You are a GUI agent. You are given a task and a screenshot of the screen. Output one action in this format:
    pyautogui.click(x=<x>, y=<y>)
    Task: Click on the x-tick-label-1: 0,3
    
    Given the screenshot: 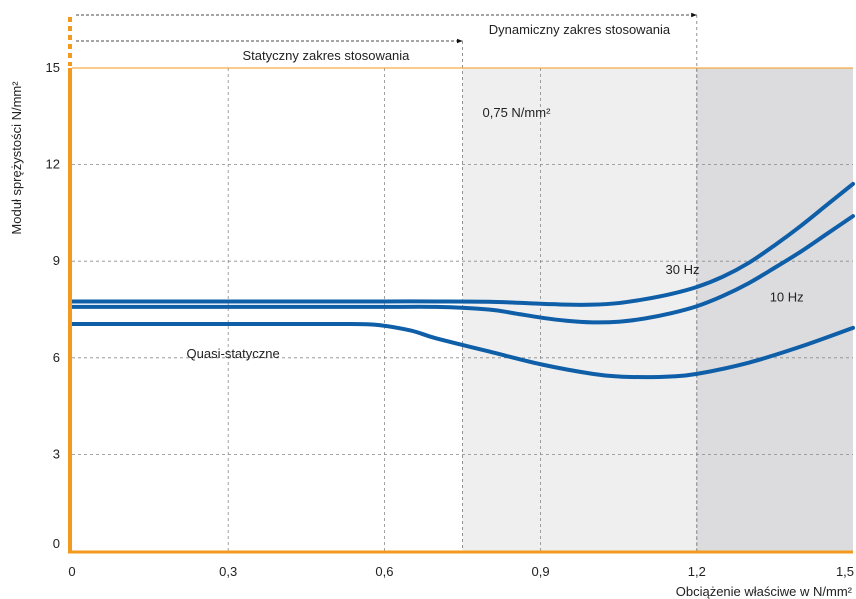 What is the action you would take?
    pyautogui.click(x=228, y=571)
    